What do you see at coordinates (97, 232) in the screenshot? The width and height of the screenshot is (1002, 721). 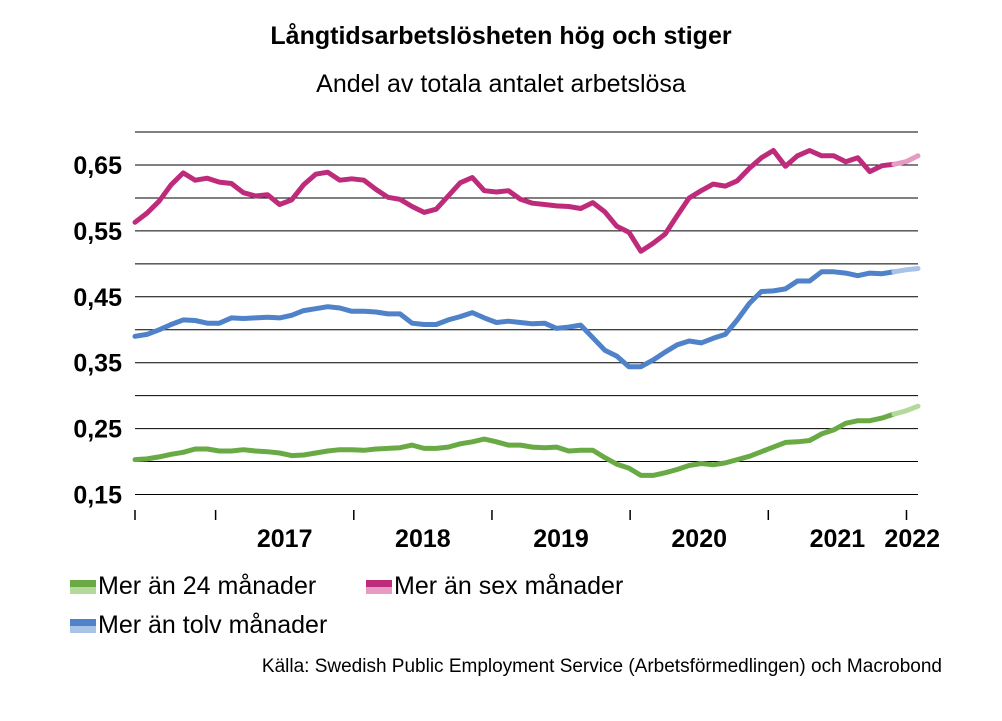 I see `y-tick-label: 0,55` at bounding box center [97, 232].